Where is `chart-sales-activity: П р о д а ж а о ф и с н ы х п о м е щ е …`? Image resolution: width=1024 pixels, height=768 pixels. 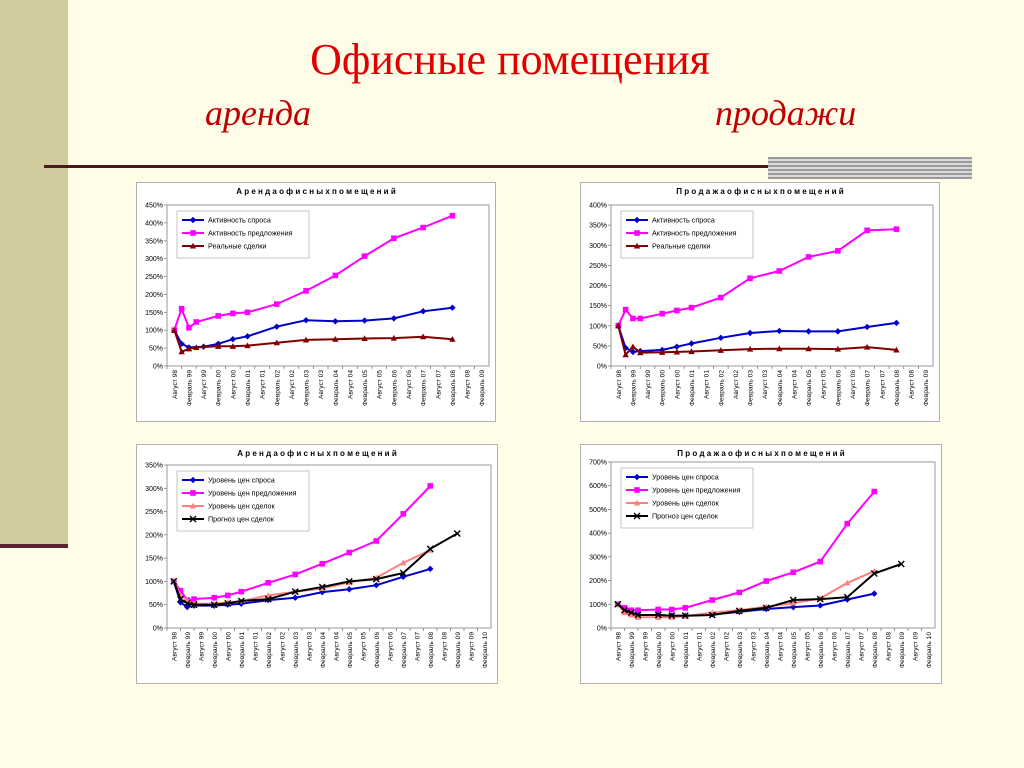
chart-sales-activity: П р о д а ж а о ф и с н ы х п о м е щ е … is located at coordinates (760, 302).